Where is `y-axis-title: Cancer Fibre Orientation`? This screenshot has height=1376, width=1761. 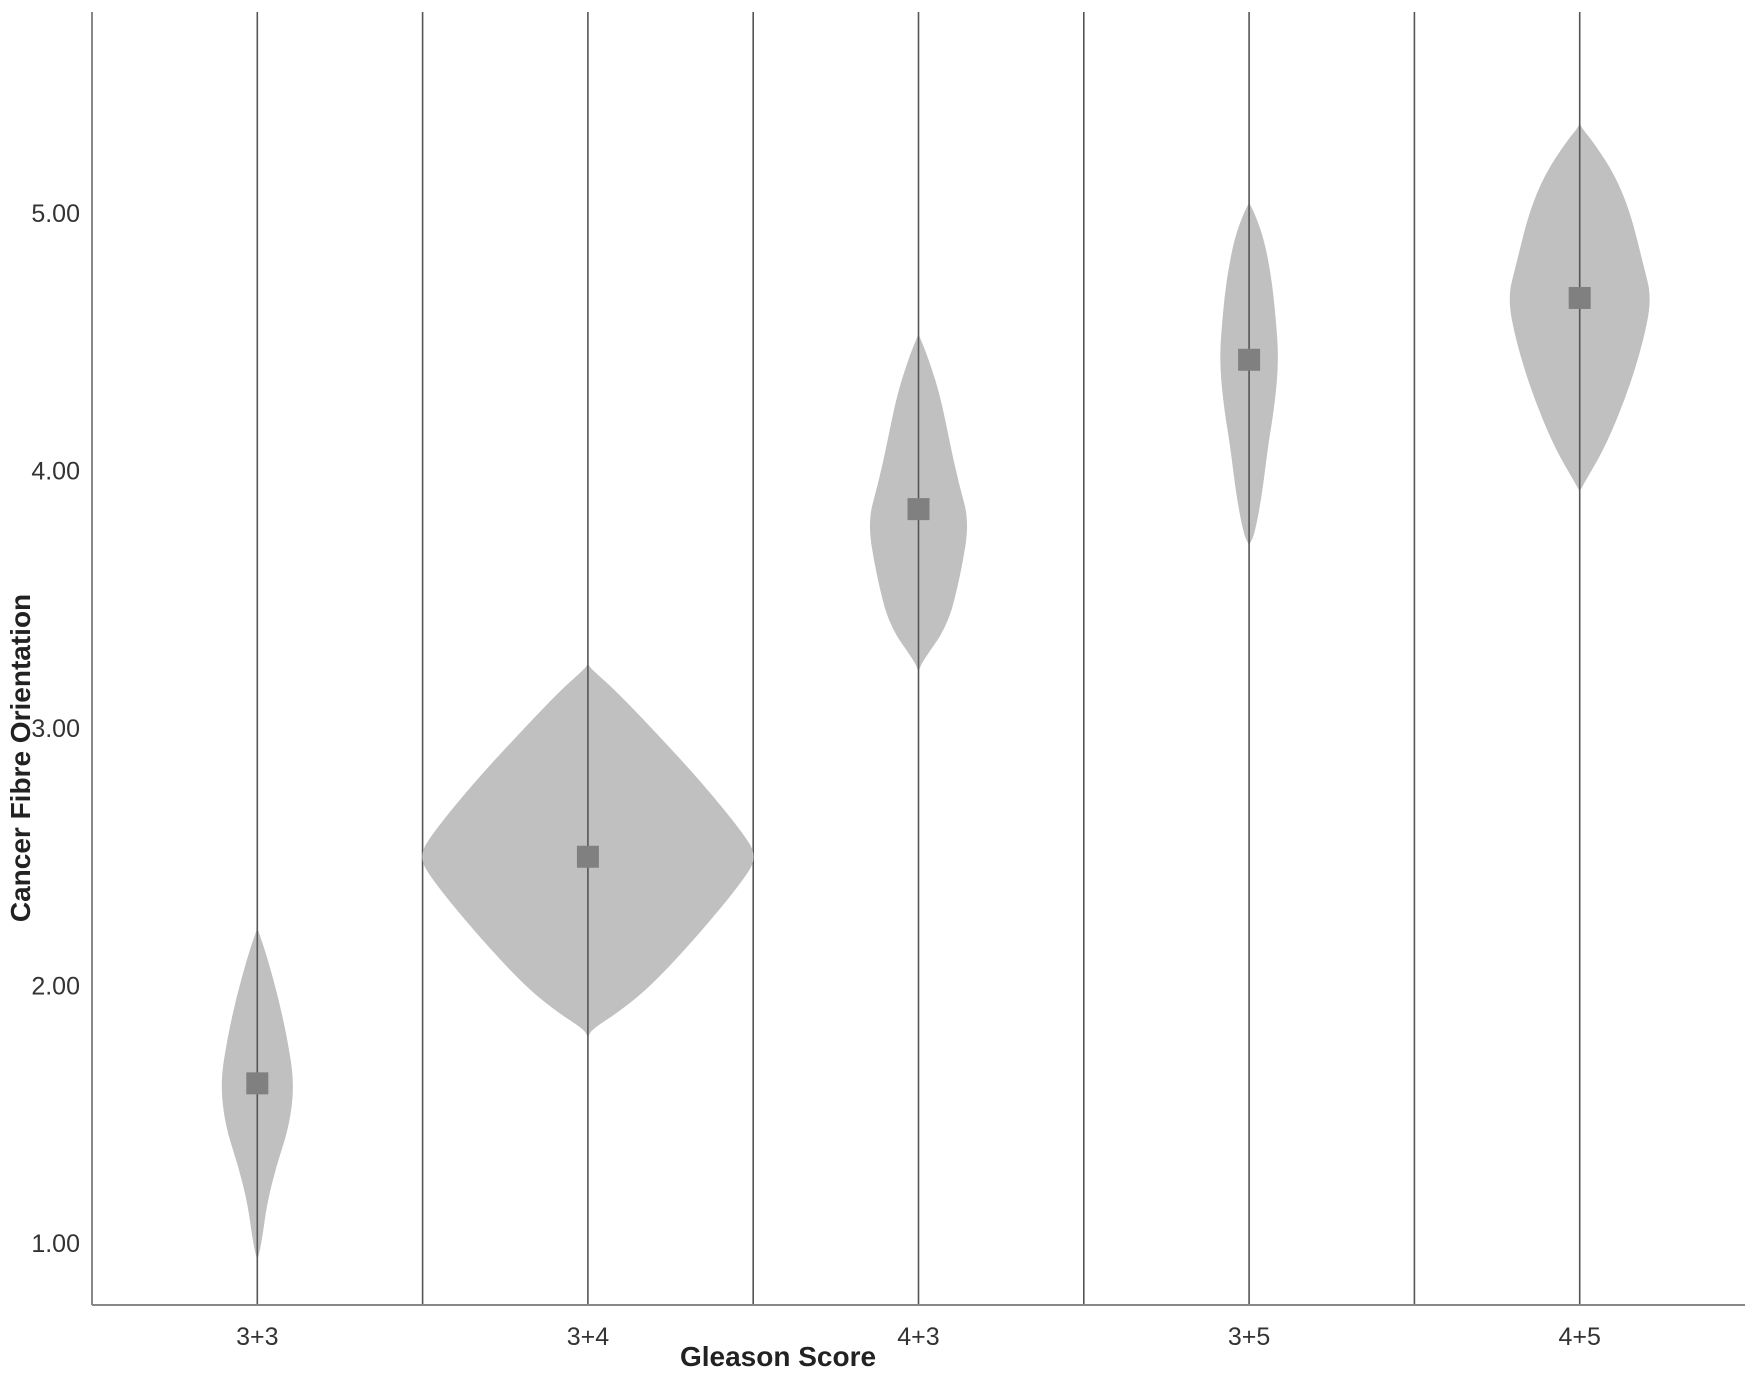 y-axis-title: Cancer Fibre Orientation is located at coordinates (20, 758).